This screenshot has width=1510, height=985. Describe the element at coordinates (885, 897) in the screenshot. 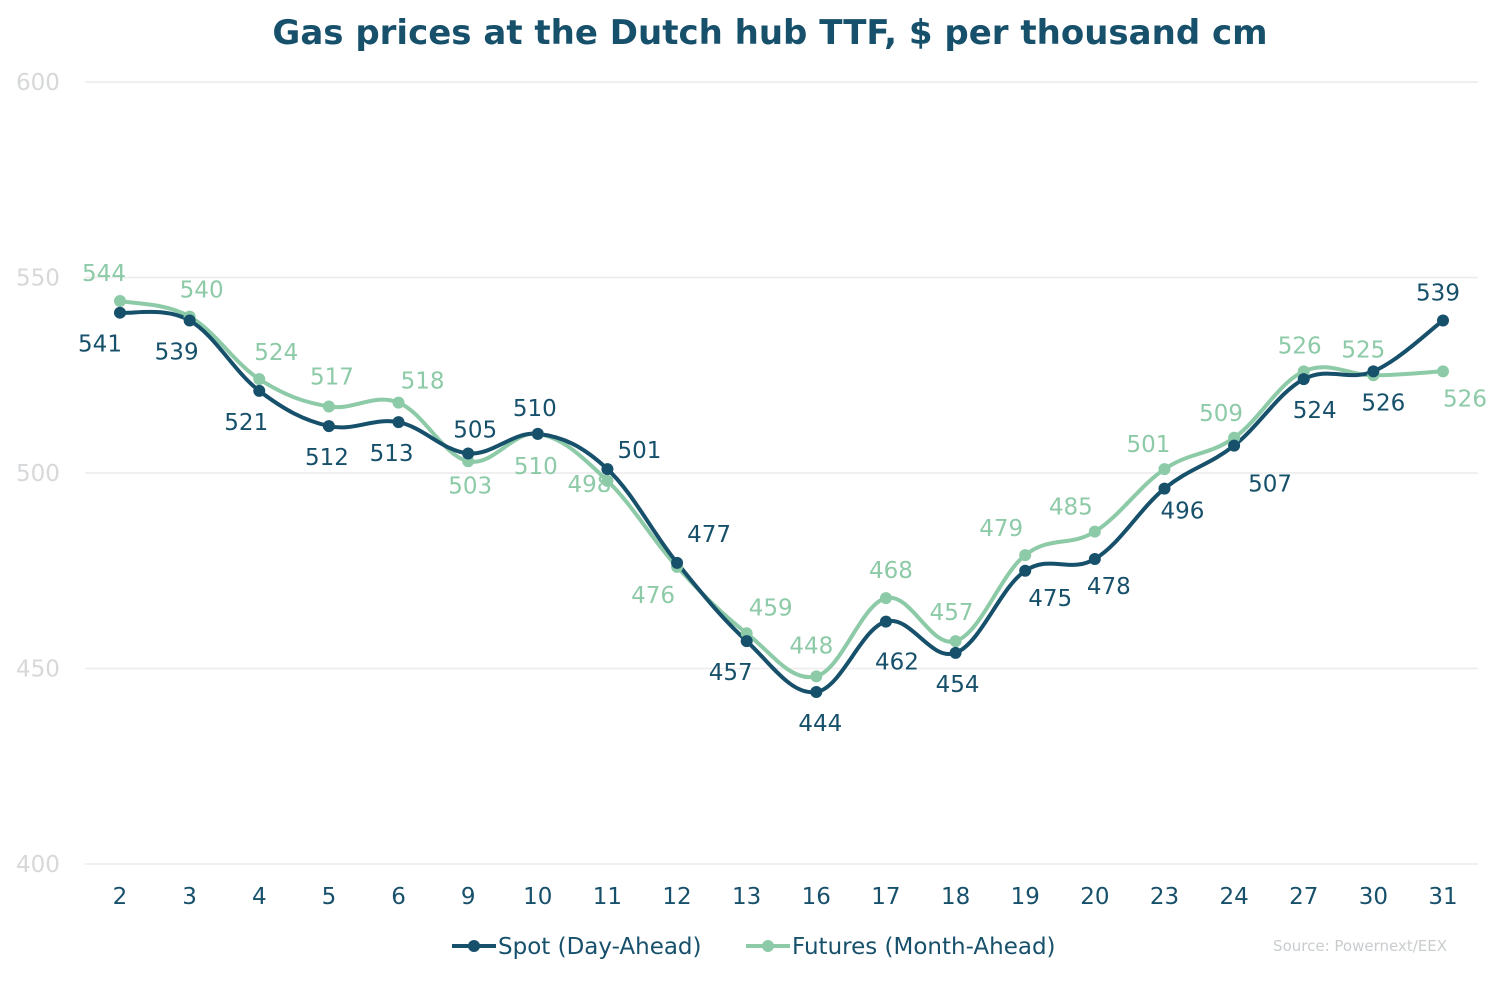

I see `x-tick-label: 17` at that location.